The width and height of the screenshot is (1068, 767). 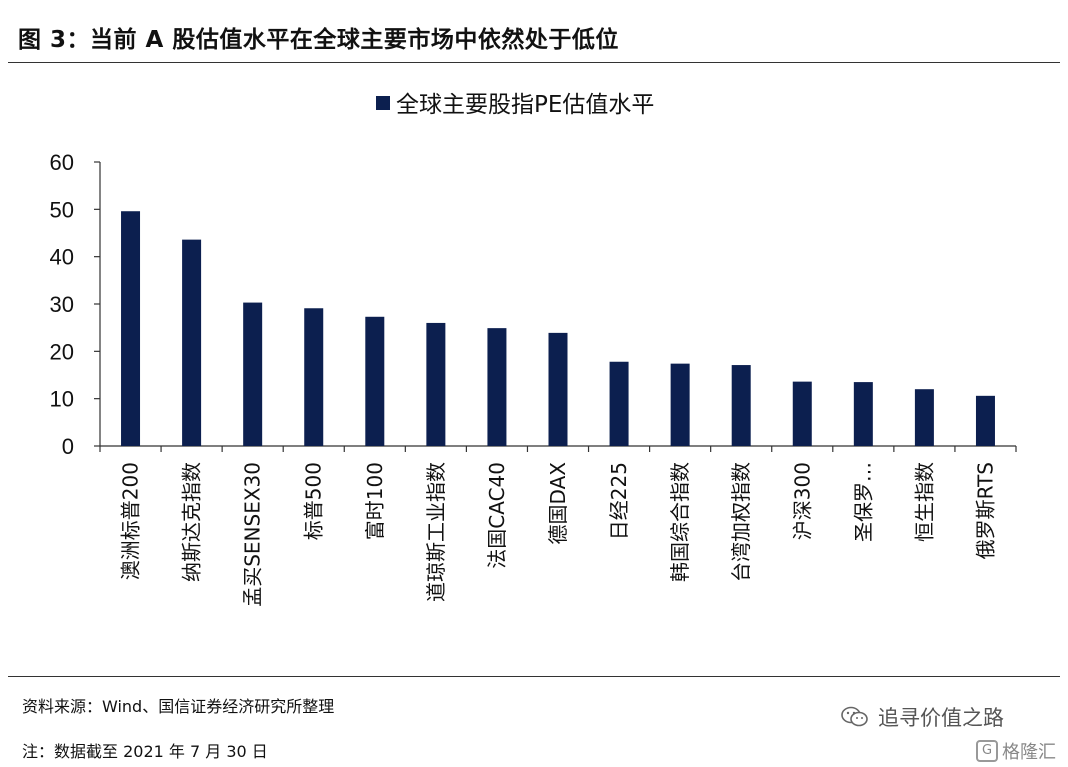 I want to click on figure-title: 图 3：当前 A 股估值水平在全球主要市场中依然处于低位, so click(x=318, y=40).